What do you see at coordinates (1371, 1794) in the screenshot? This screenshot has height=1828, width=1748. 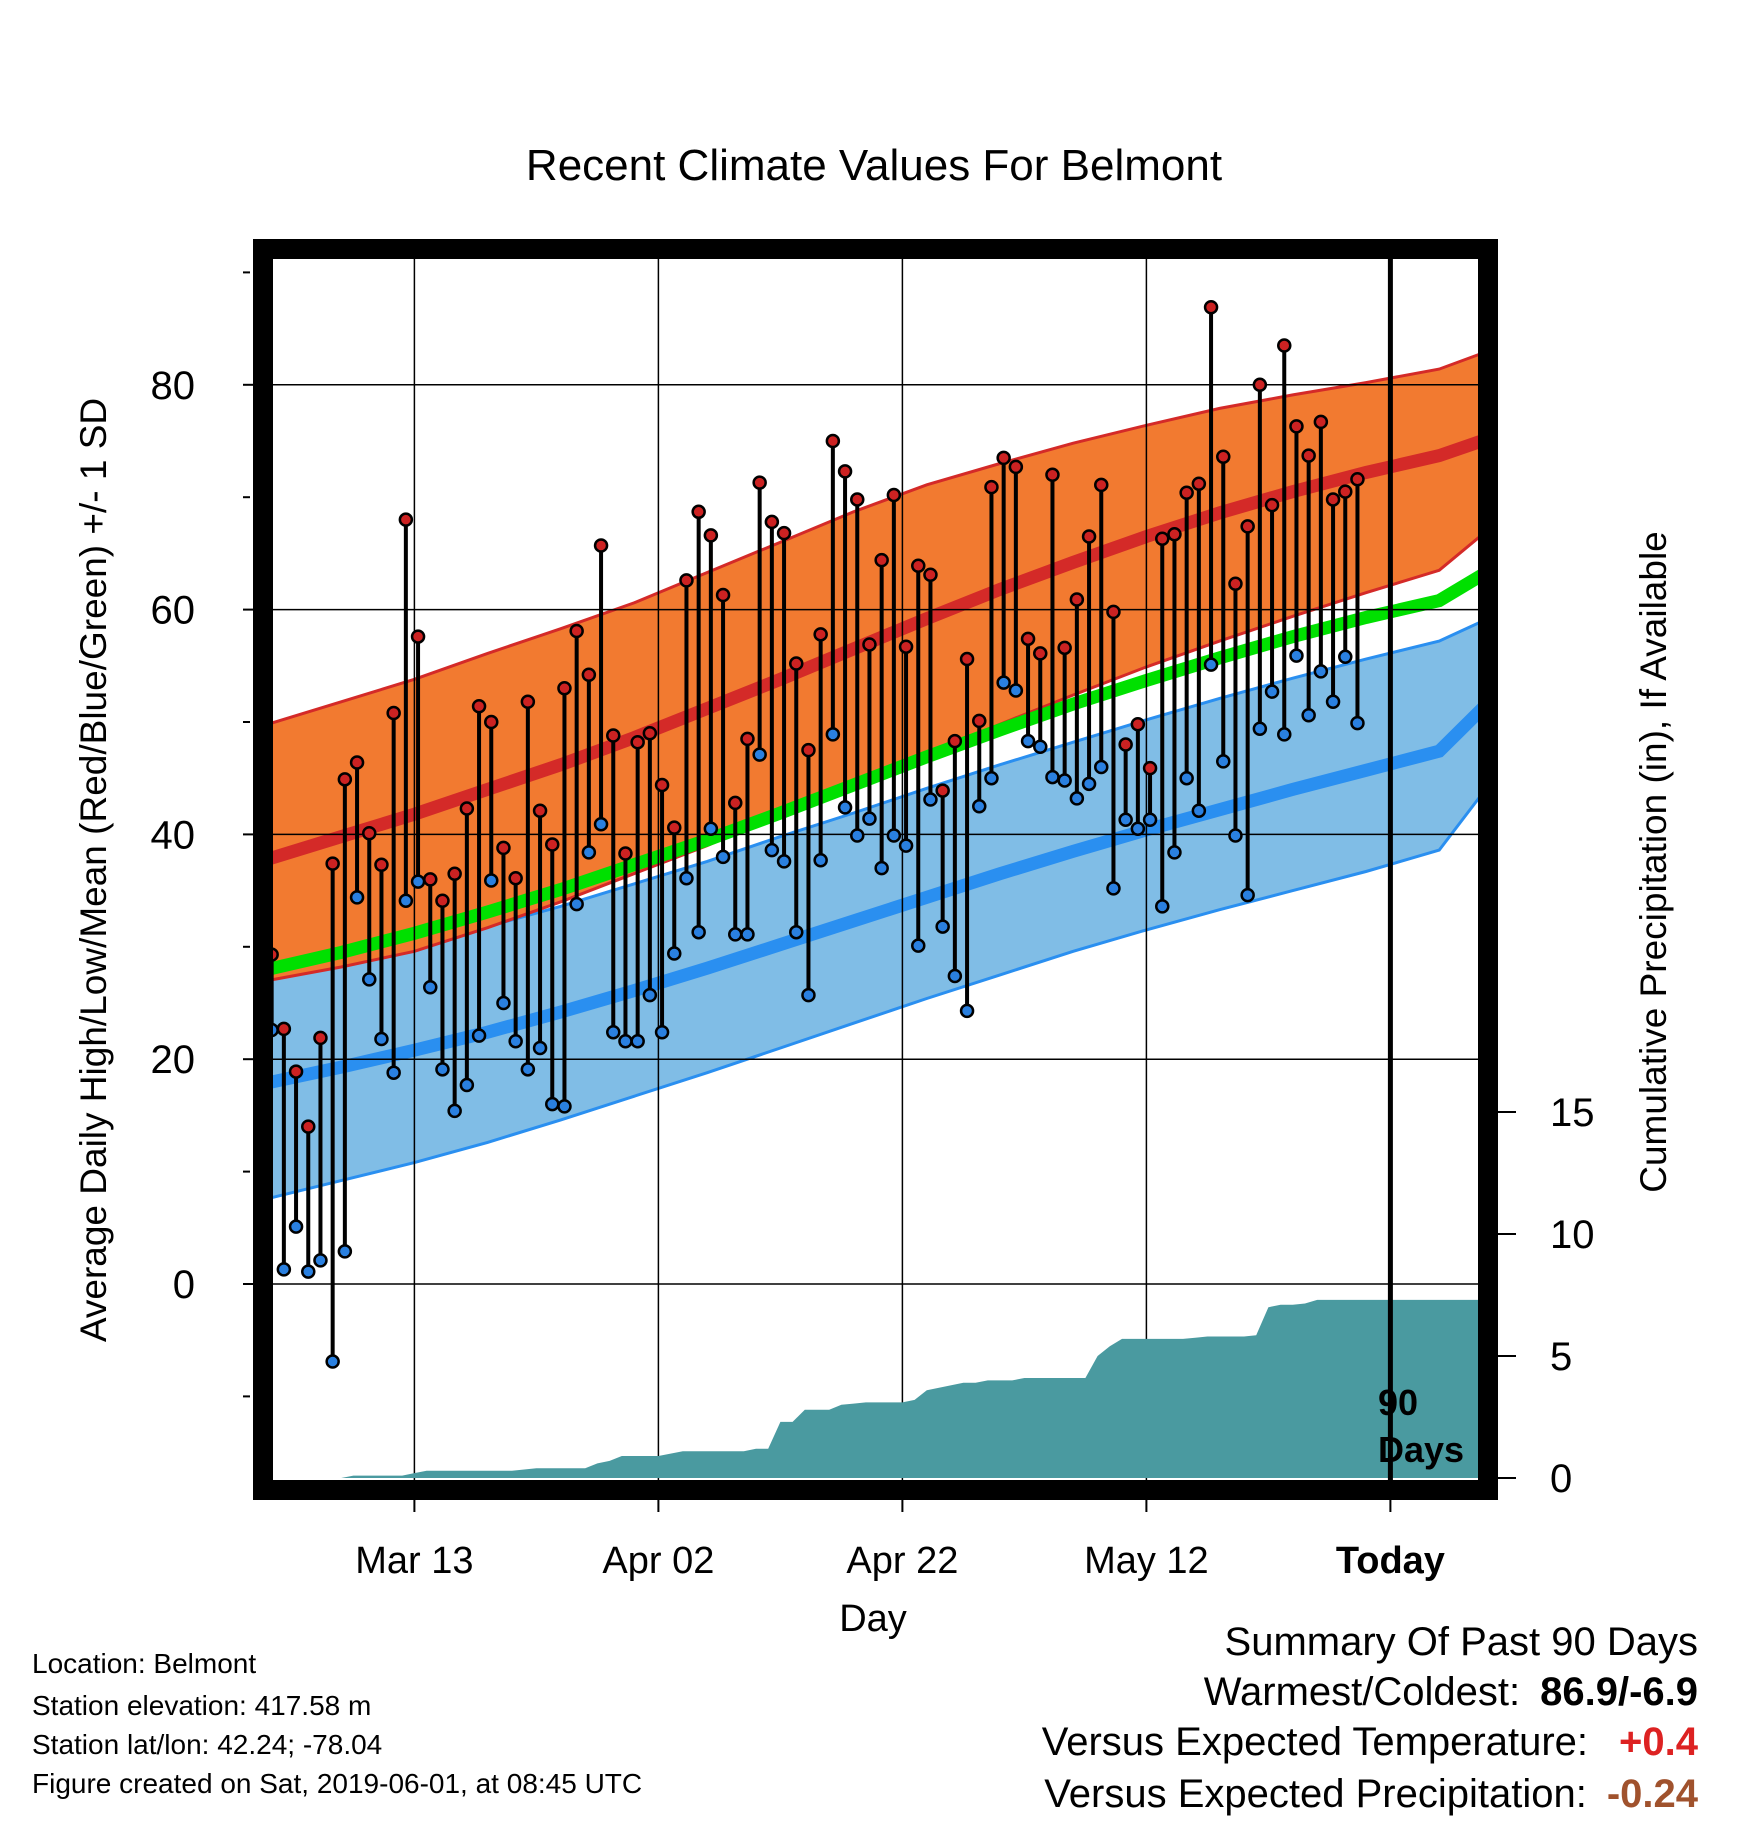 I see `summary-precip: Versus Expected Precipitation: -0.24` at bounding box center [1371, 1794].